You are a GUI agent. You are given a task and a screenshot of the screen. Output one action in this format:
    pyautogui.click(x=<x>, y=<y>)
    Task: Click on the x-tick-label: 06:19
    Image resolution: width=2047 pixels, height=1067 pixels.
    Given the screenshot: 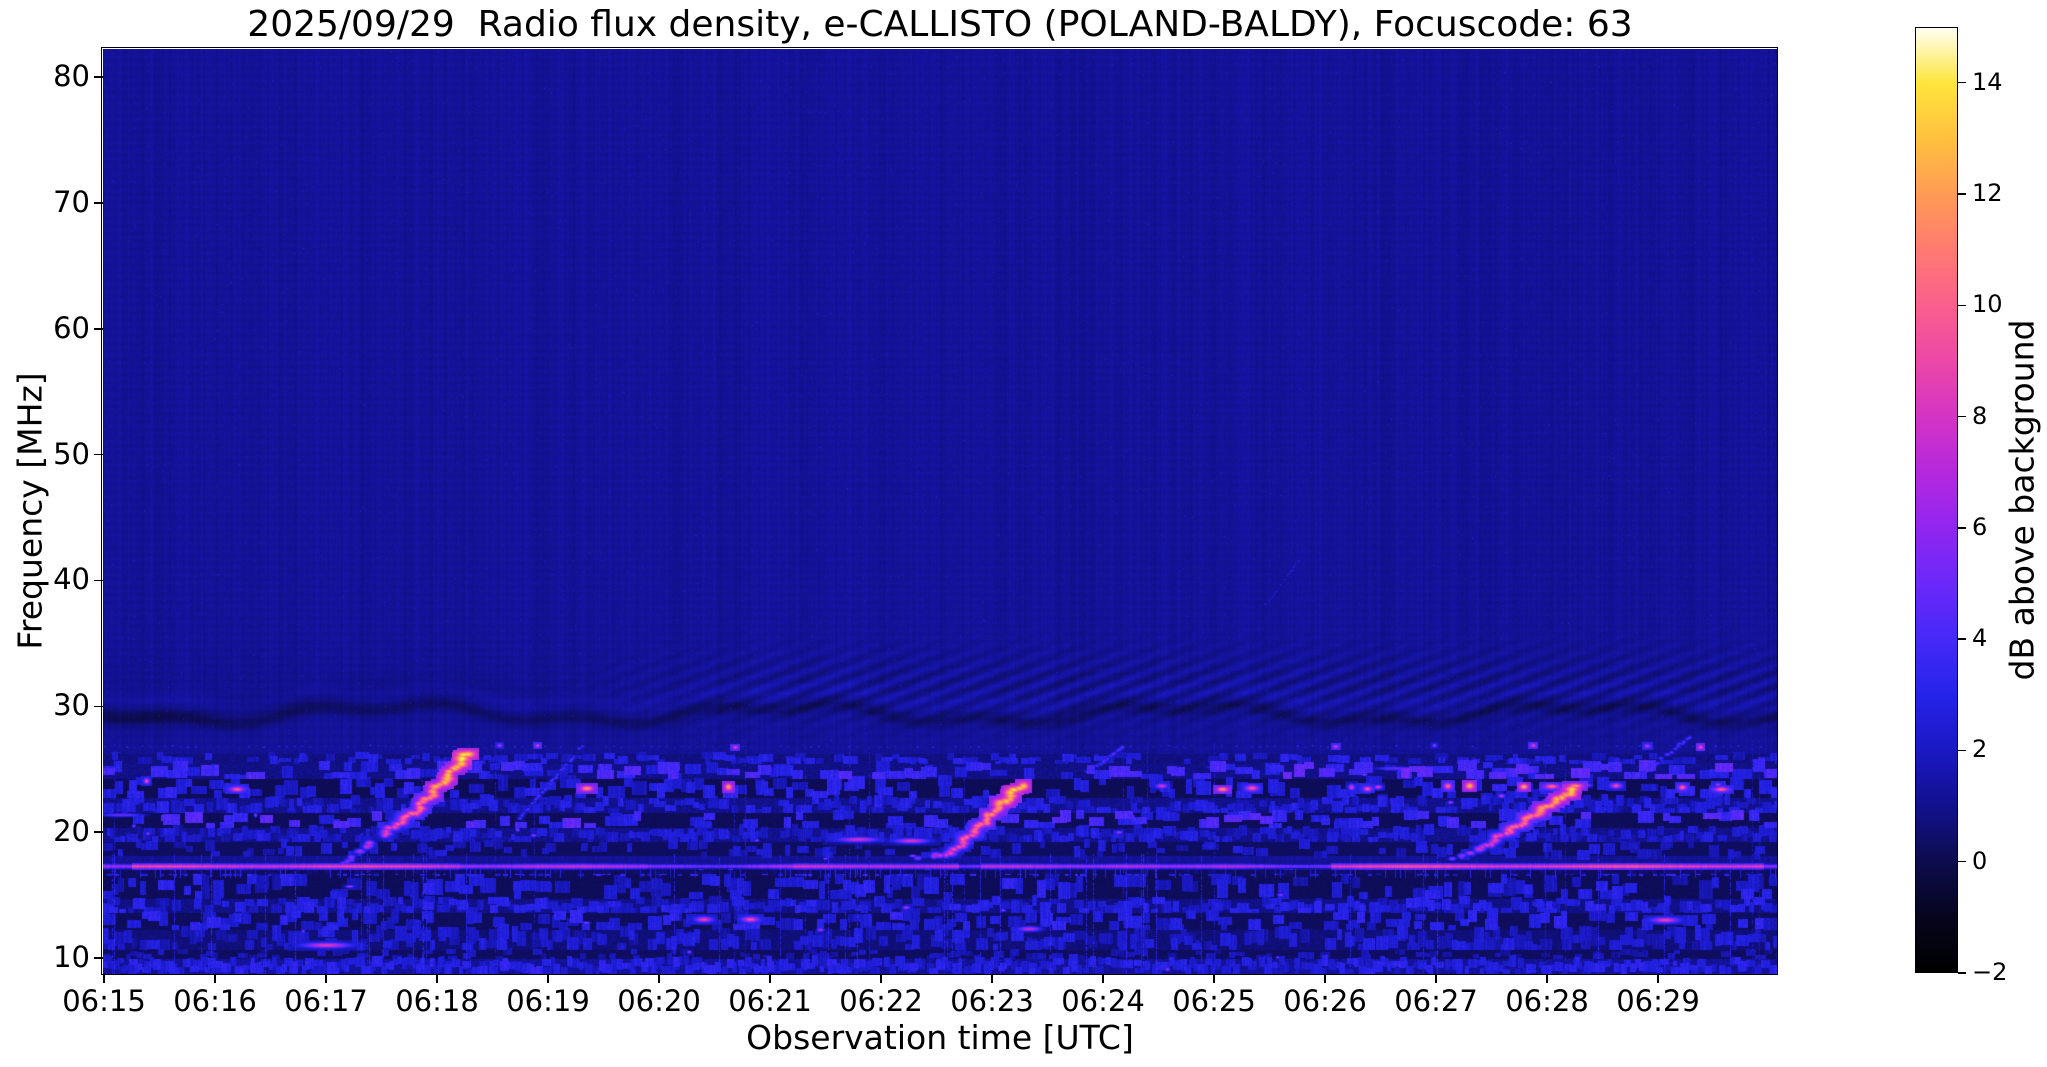 What is the action you would take?
    pyautogui.click(x=548, y=1001)
    